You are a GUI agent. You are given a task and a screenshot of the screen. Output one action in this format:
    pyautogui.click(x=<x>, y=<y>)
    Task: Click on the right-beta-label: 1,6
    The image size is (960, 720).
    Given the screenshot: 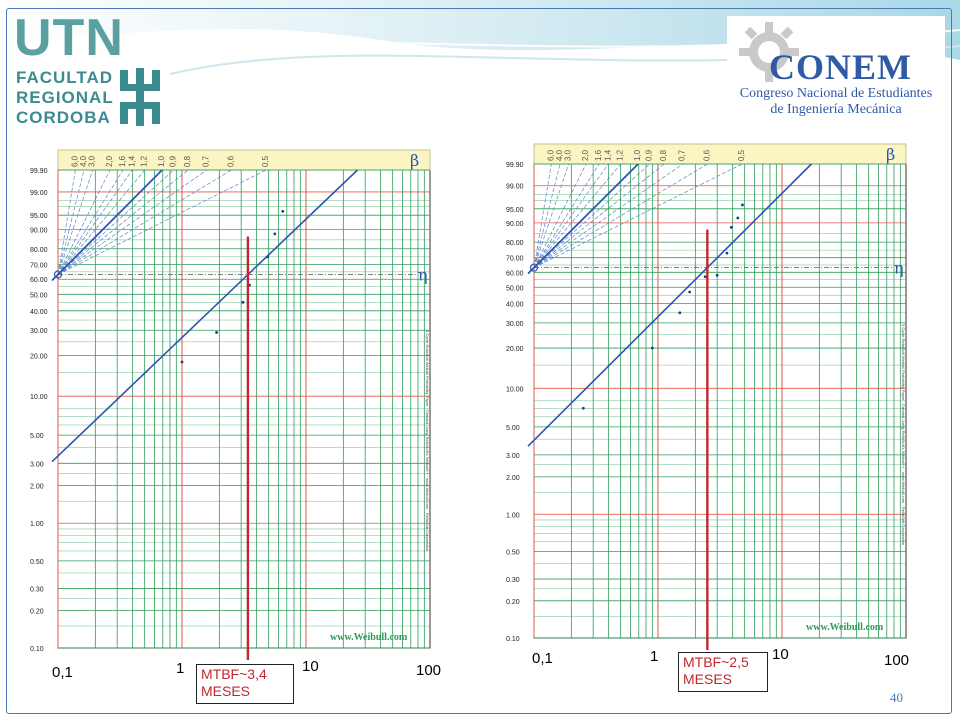 What is the action you would take?
    pyautogui.click(x=598, y=155)
    